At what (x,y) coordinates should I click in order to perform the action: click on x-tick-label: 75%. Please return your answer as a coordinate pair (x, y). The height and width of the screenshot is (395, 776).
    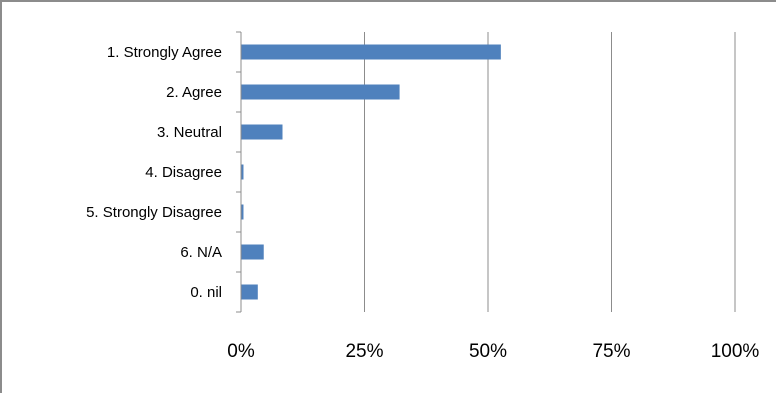
    Looking at the image, I should click on (611, 351).